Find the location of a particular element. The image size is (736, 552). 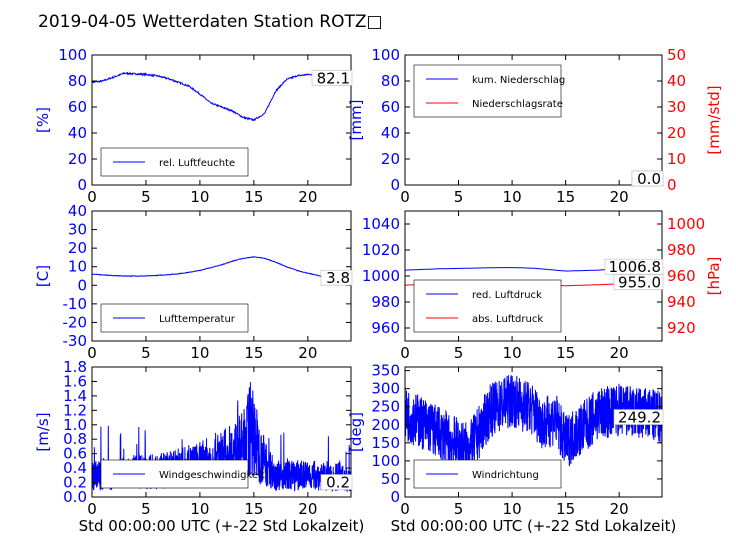

y-right-tick-label: 980 is located at coordinates (681, 250).